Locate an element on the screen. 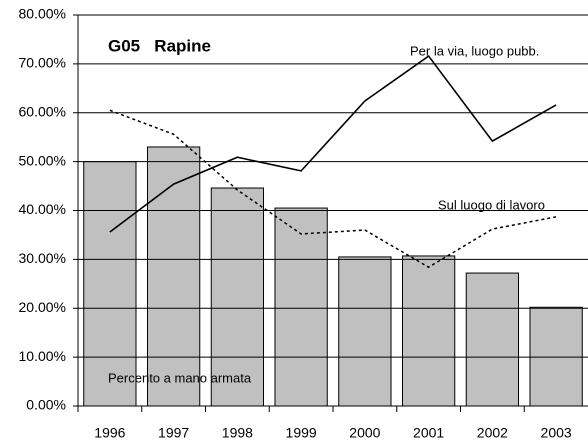 This screenshot has height=445, width=588. x-tick-label: 1998 is located at coordinates (237, 433).